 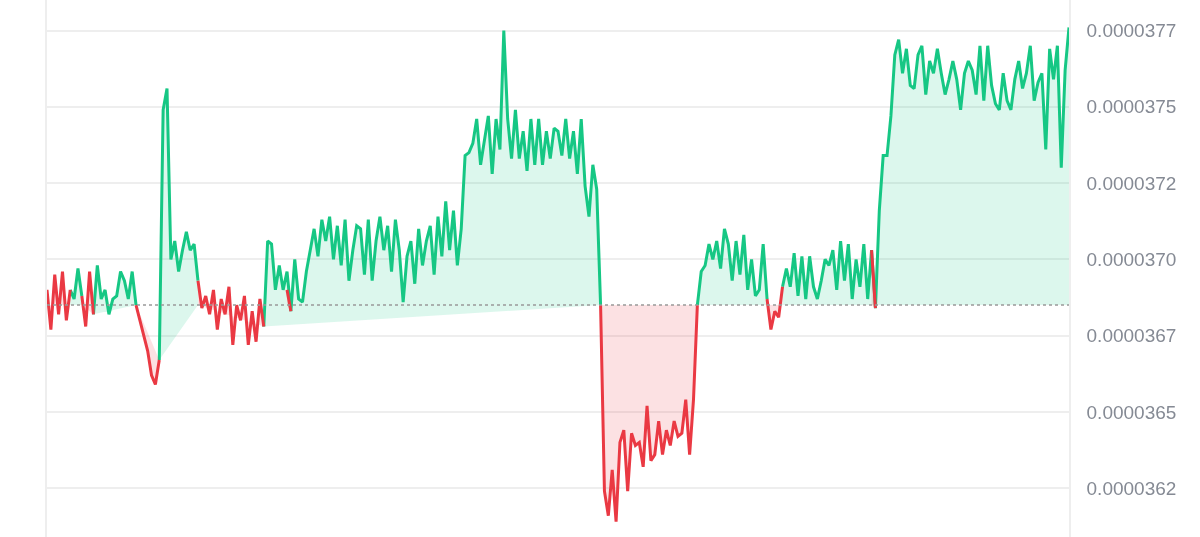 I want to click on y-tick-label: 0.0000372, so click(x=1131, y=183).